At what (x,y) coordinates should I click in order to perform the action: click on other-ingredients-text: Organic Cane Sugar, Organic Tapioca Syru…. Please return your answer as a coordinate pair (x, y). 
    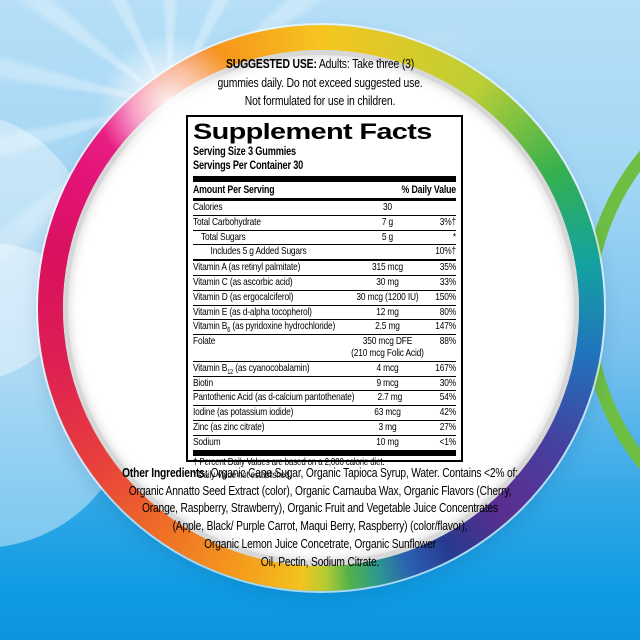
    Looking at the image, I should click on (362, 472).